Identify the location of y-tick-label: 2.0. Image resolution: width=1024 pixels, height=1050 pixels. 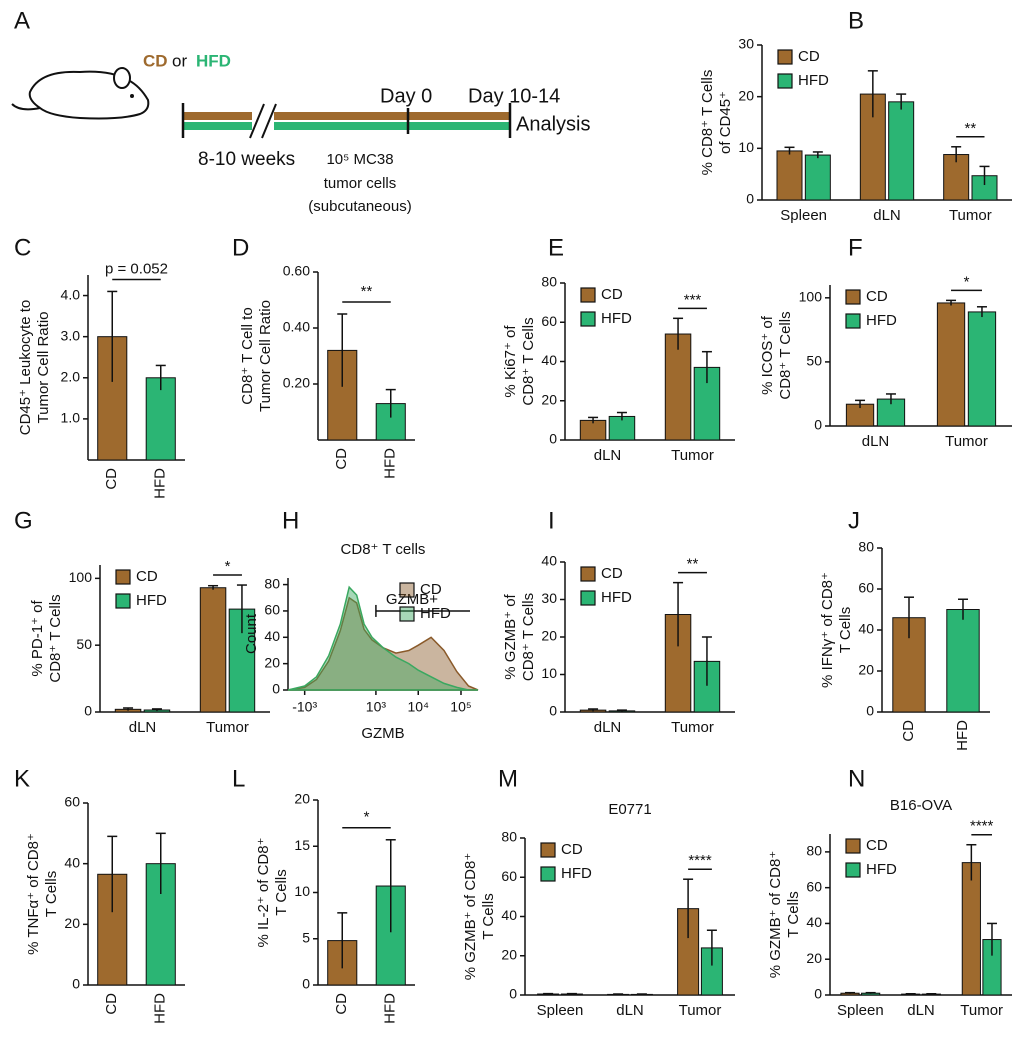
(71, 376).